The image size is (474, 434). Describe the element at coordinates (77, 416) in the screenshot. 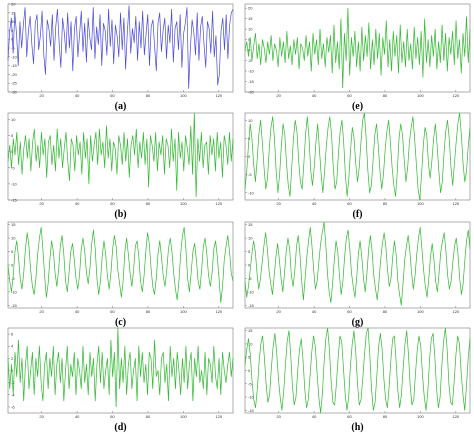

I see `x-tick-label-d-1: 40` at that location.